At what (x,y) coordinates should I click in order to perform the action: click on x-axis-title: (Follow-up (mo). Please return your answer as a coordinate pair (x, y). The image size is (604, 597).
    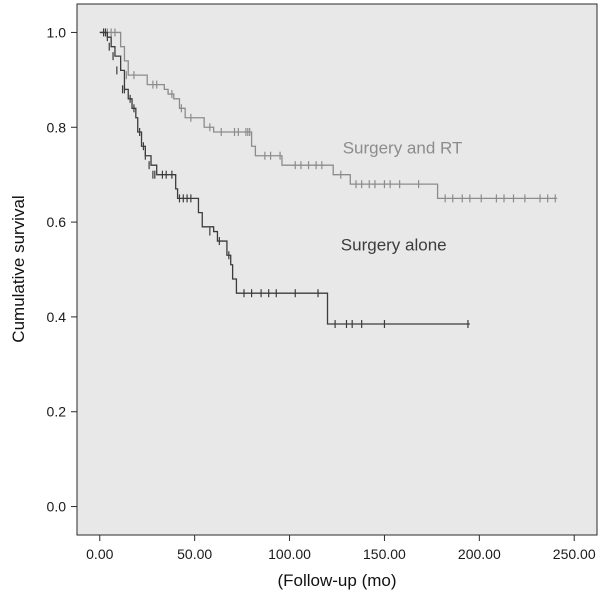
    Looking at the image, I should click on (336, 580).